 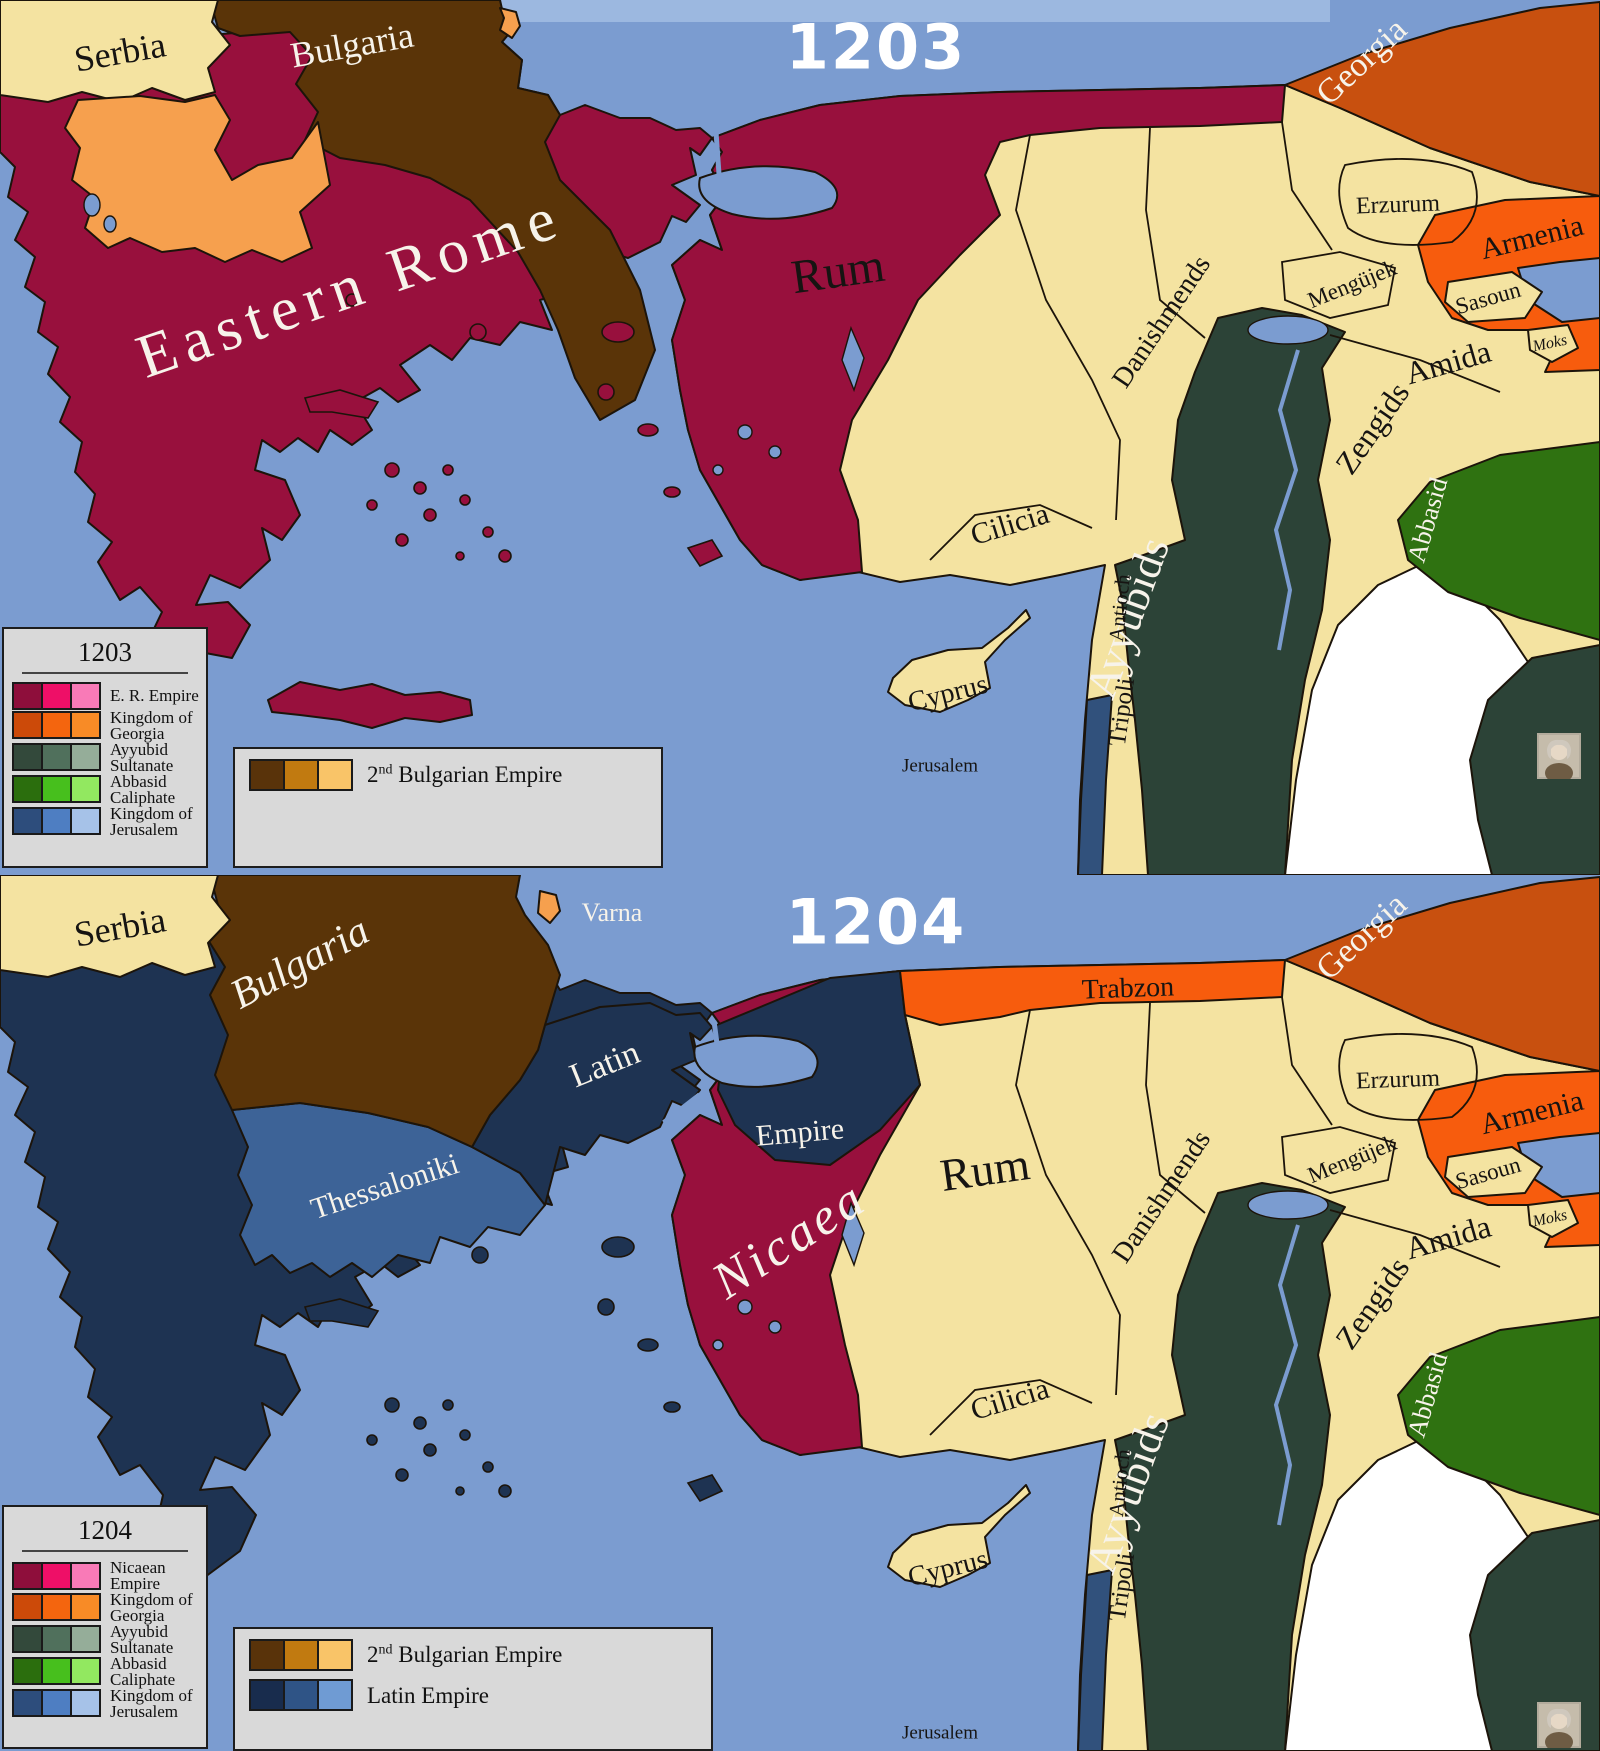 I want to click on legend-1203-secondary: 2nd Bulgarian Empire, so click(x=448, y=807).